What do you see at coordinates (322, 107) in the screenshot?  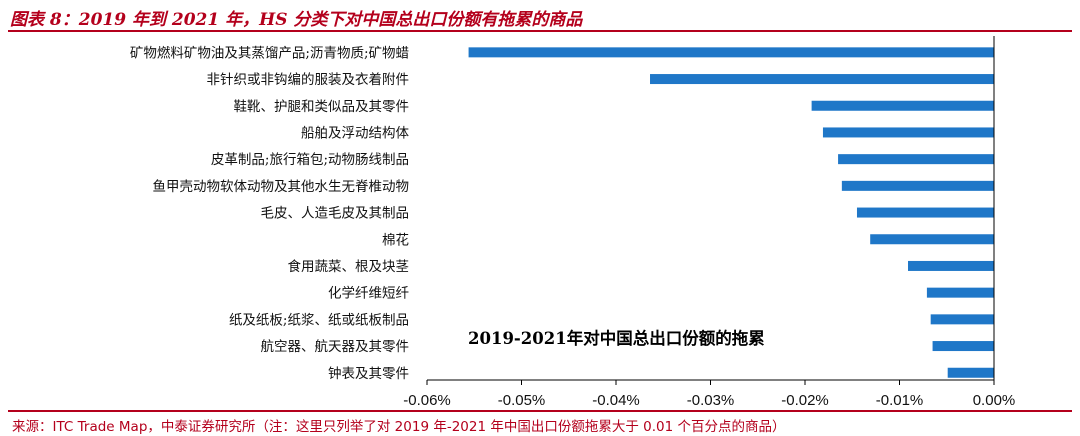 I see `category-label-3: 鞋靴、护腿和类似品及其零件` at bounding box center [322, 107].